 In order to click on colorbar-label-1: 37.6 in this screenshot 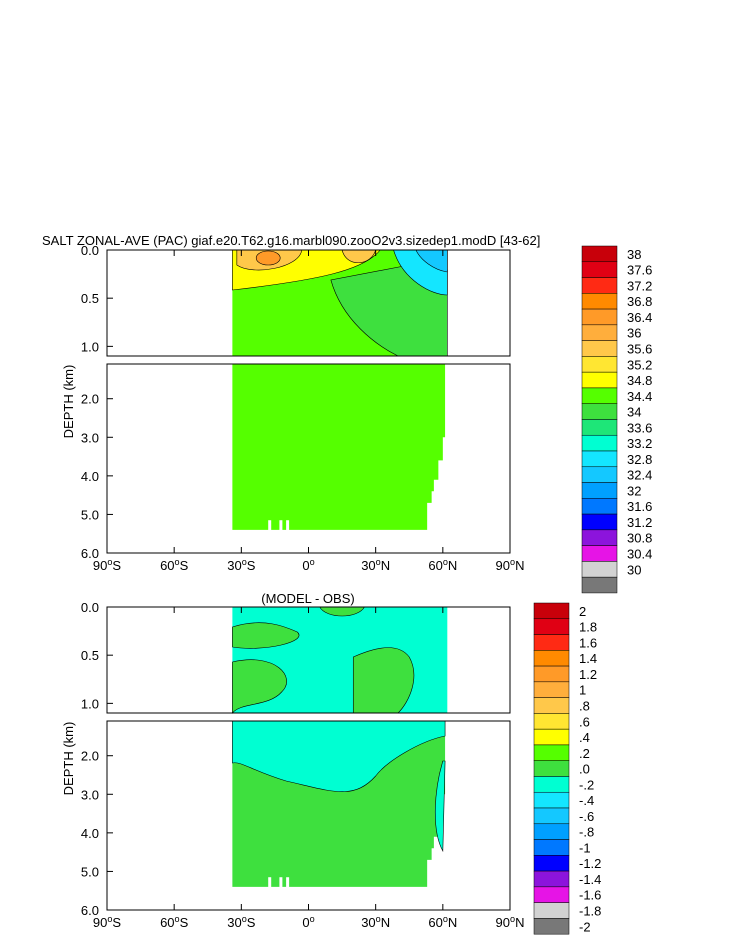, I will do `click(639, 270)`.